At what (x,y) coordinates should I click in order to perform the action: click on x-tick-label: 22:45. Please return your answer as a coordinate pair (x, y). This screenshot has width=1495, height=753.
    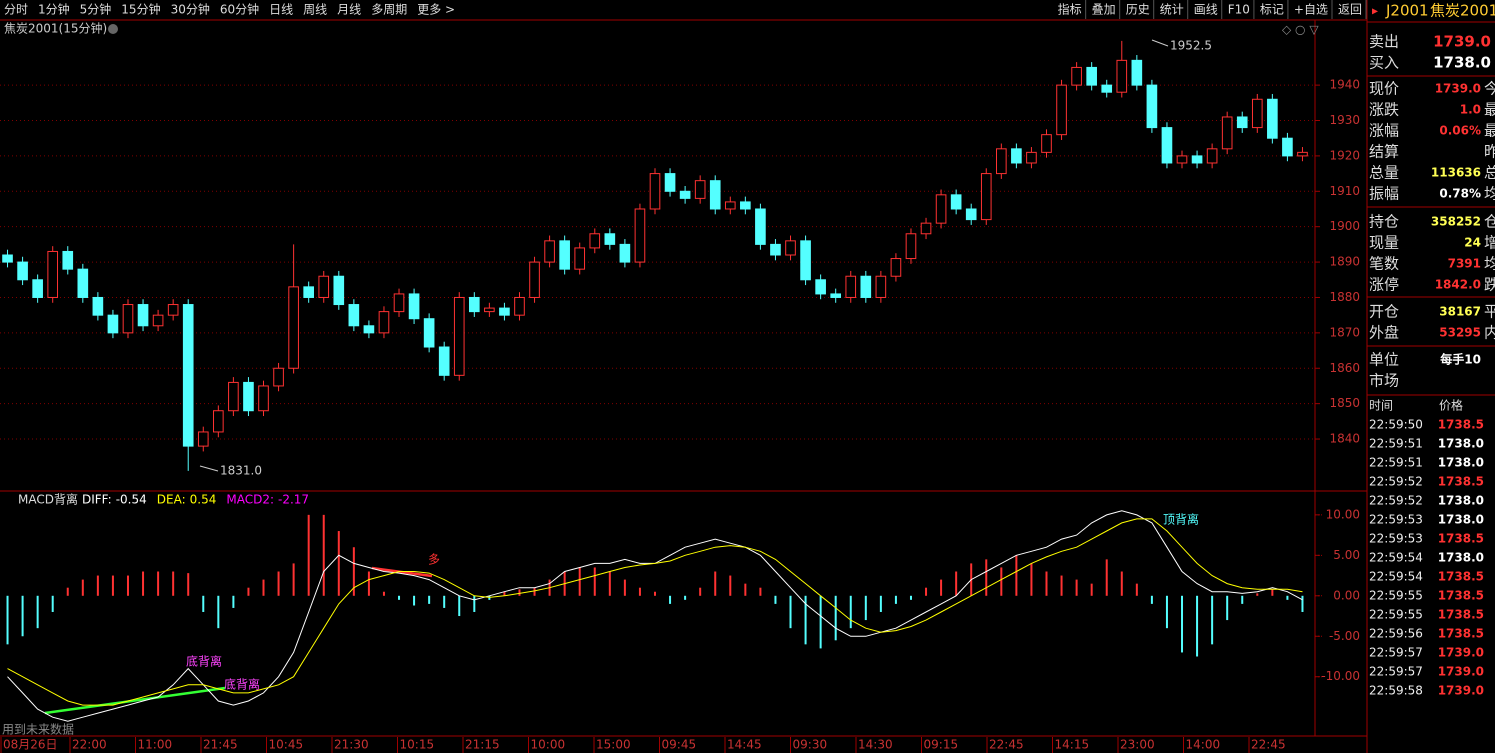
    Looking at the image, I should click on (1006, 745).